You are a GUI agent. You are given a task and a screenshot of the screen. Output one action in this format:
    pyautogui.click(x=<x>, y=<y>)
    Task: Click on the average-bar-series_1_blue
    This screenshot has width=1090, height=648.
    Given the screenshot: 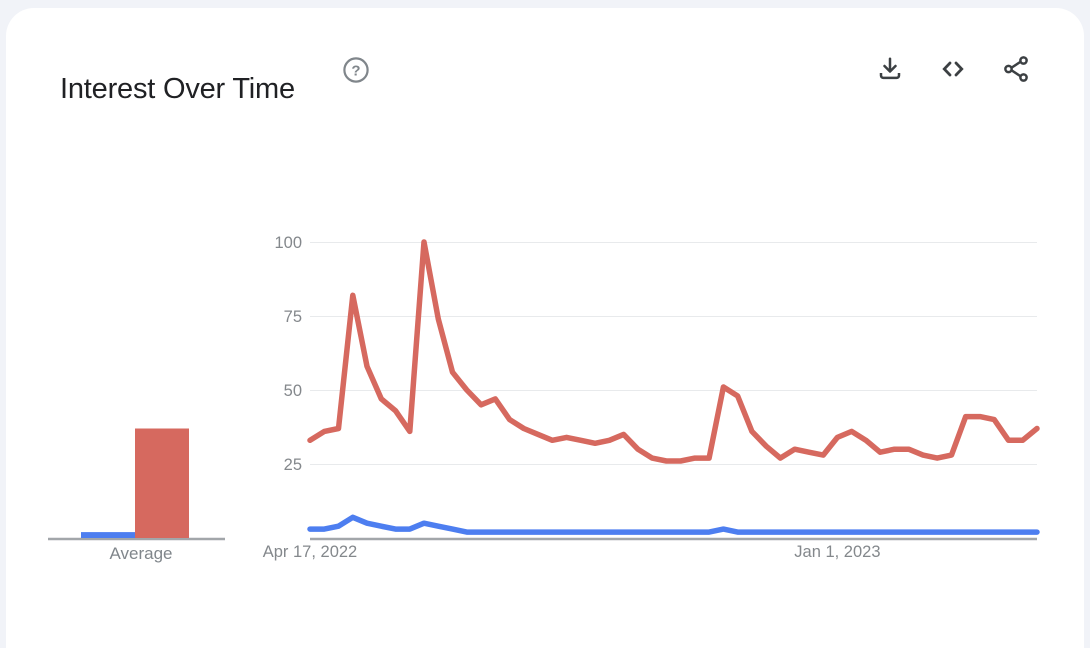 What is the action you would take?
    pyautogui.click(x=108, y=535)
    